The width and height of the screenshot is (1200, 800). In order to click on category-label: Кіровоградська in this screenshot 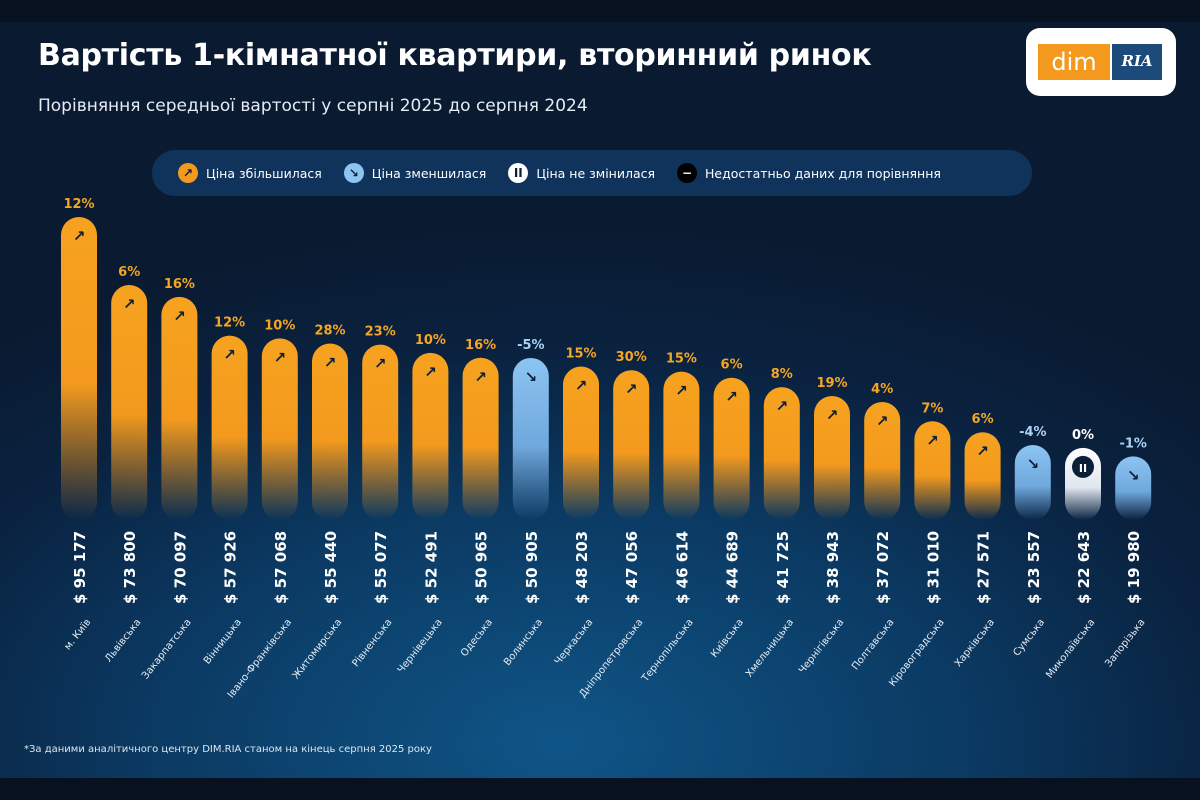, I will do `click(916, 652)`.